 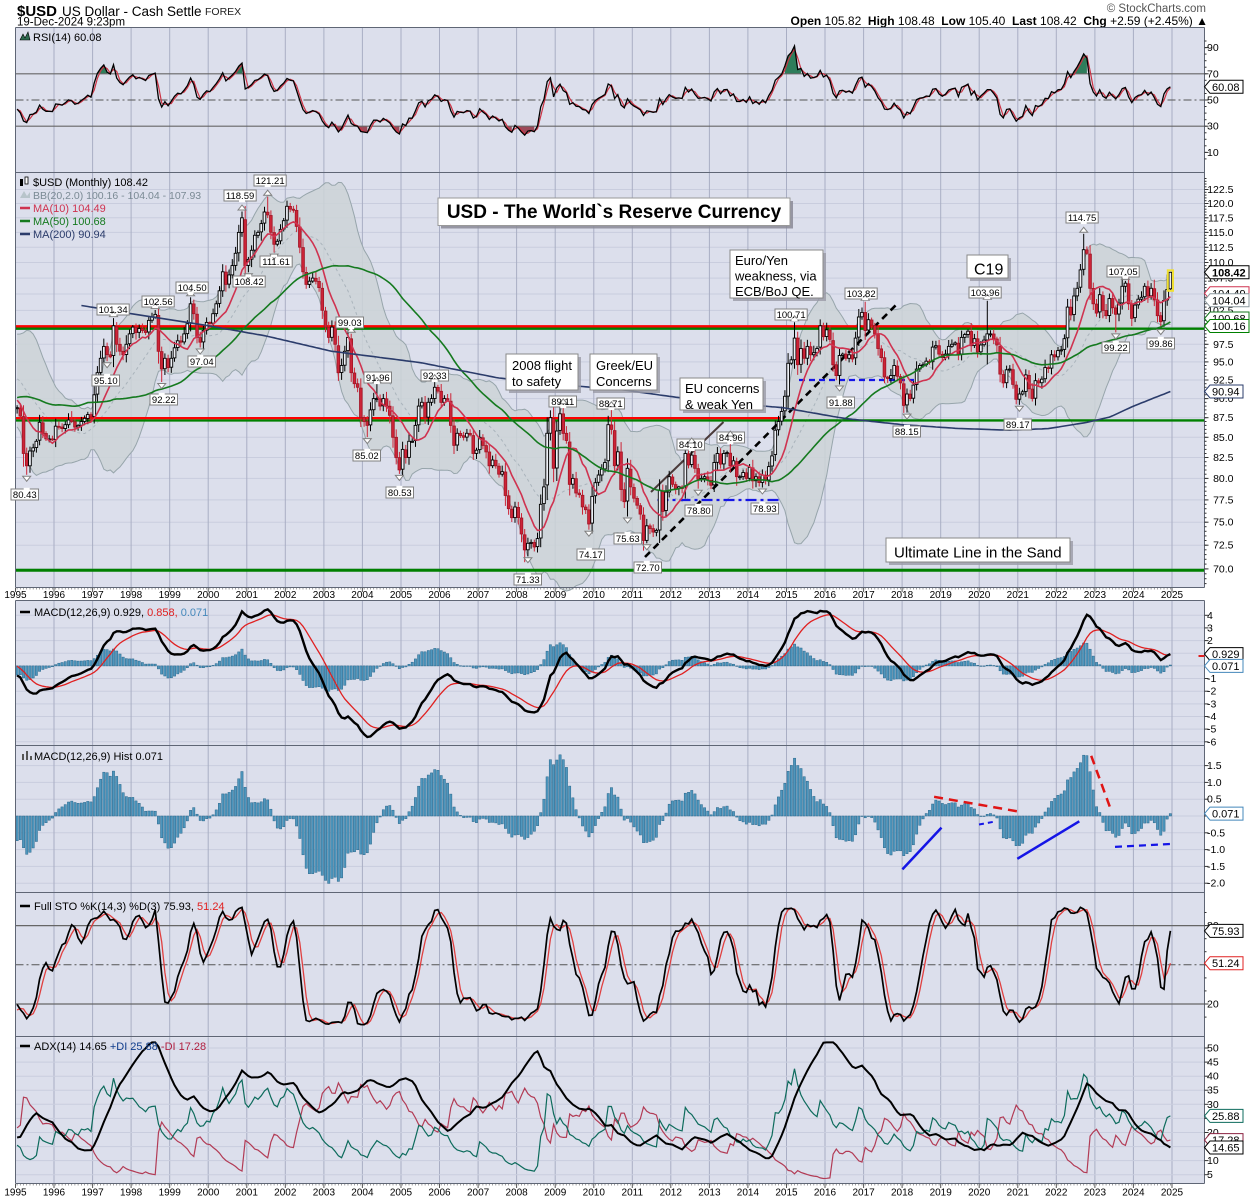 What do you see at coordinates (902, 1193) in the screenshot?
I see `svg-text: 2018` at bounding box center [902, 1193].